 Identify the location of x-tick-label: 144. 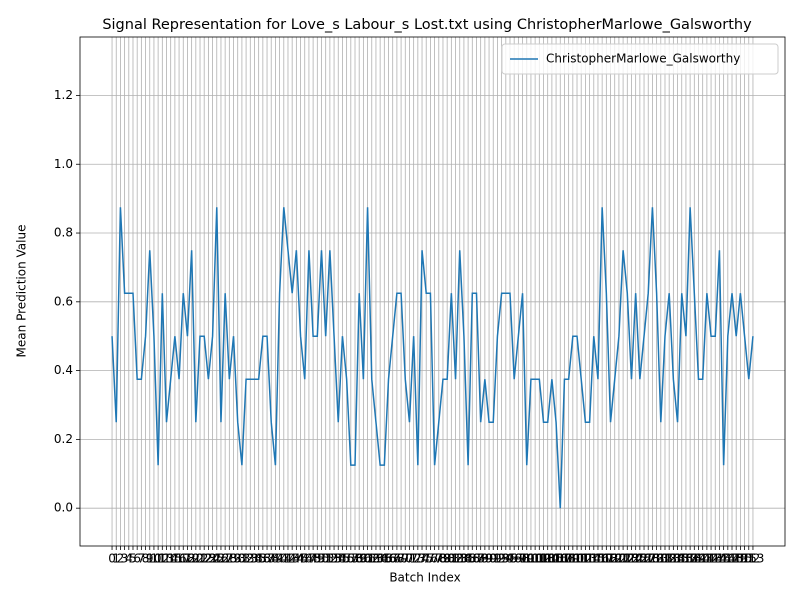
(715, 559).